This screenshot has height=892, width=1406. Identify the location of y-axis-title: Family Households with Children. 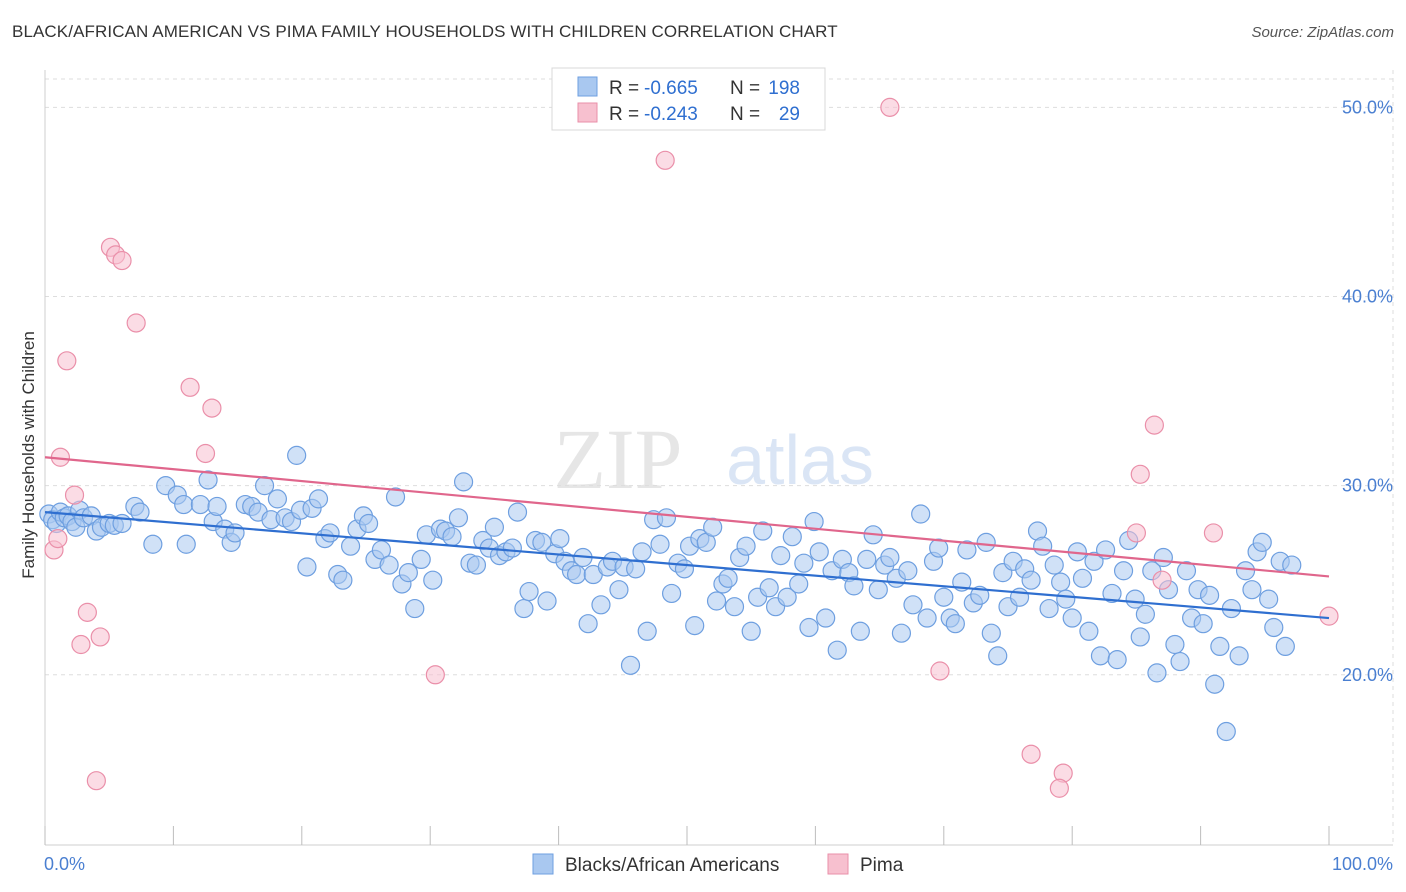
(28, 455).